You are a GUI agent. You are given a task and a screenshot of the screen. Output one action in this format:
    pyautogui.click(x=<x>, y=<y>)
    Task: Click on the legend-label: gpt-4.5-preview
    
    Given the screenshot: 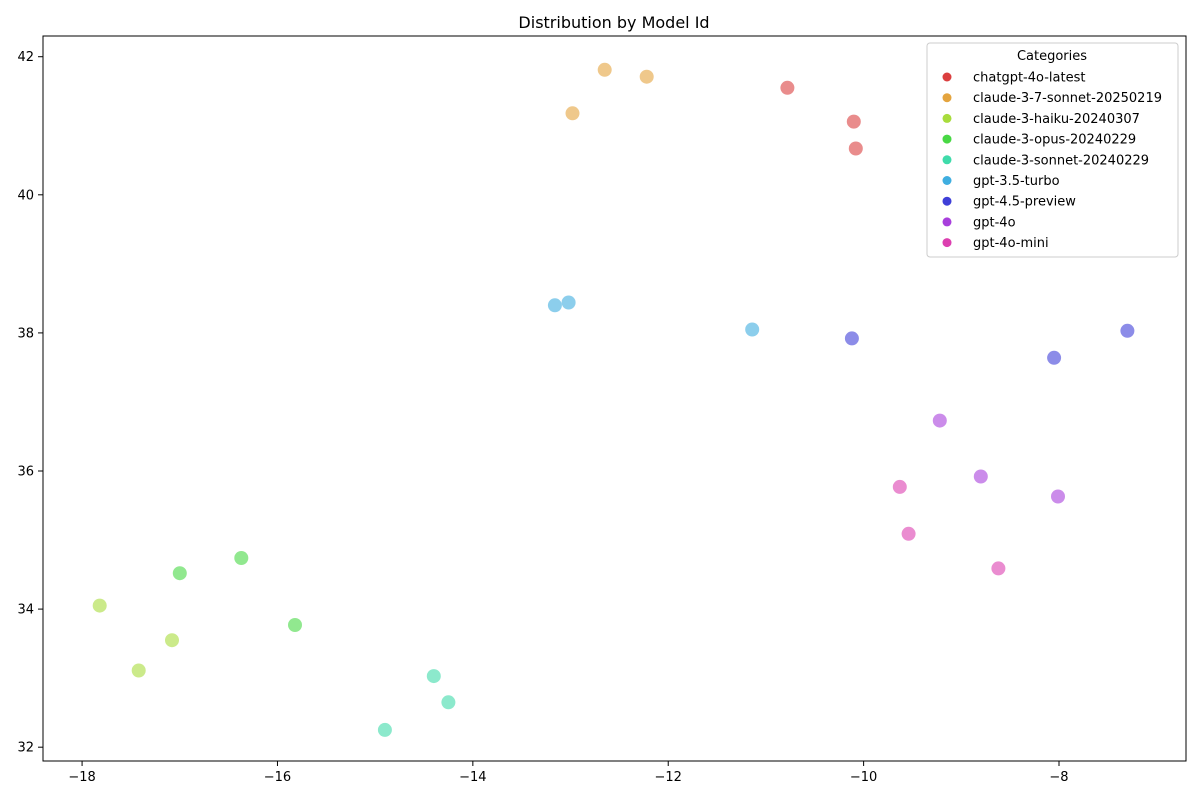 What is the action you would take?
    pyautogui.click(x=1024, y=202)
    